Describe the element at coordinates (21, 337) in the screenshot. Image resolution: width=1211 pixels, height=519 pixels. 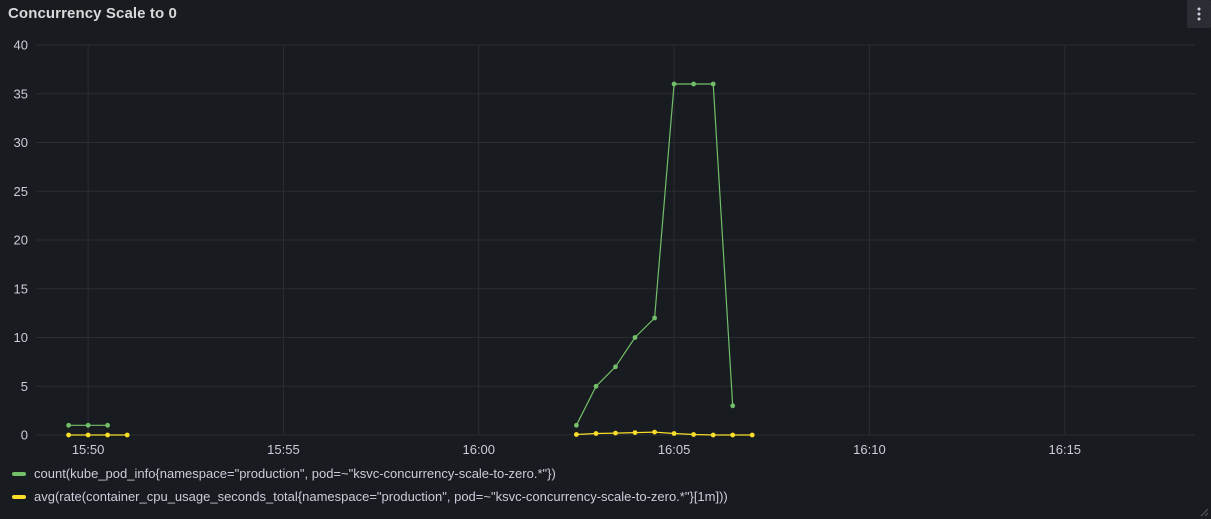
I see `y-tick-label: 10` at that location.